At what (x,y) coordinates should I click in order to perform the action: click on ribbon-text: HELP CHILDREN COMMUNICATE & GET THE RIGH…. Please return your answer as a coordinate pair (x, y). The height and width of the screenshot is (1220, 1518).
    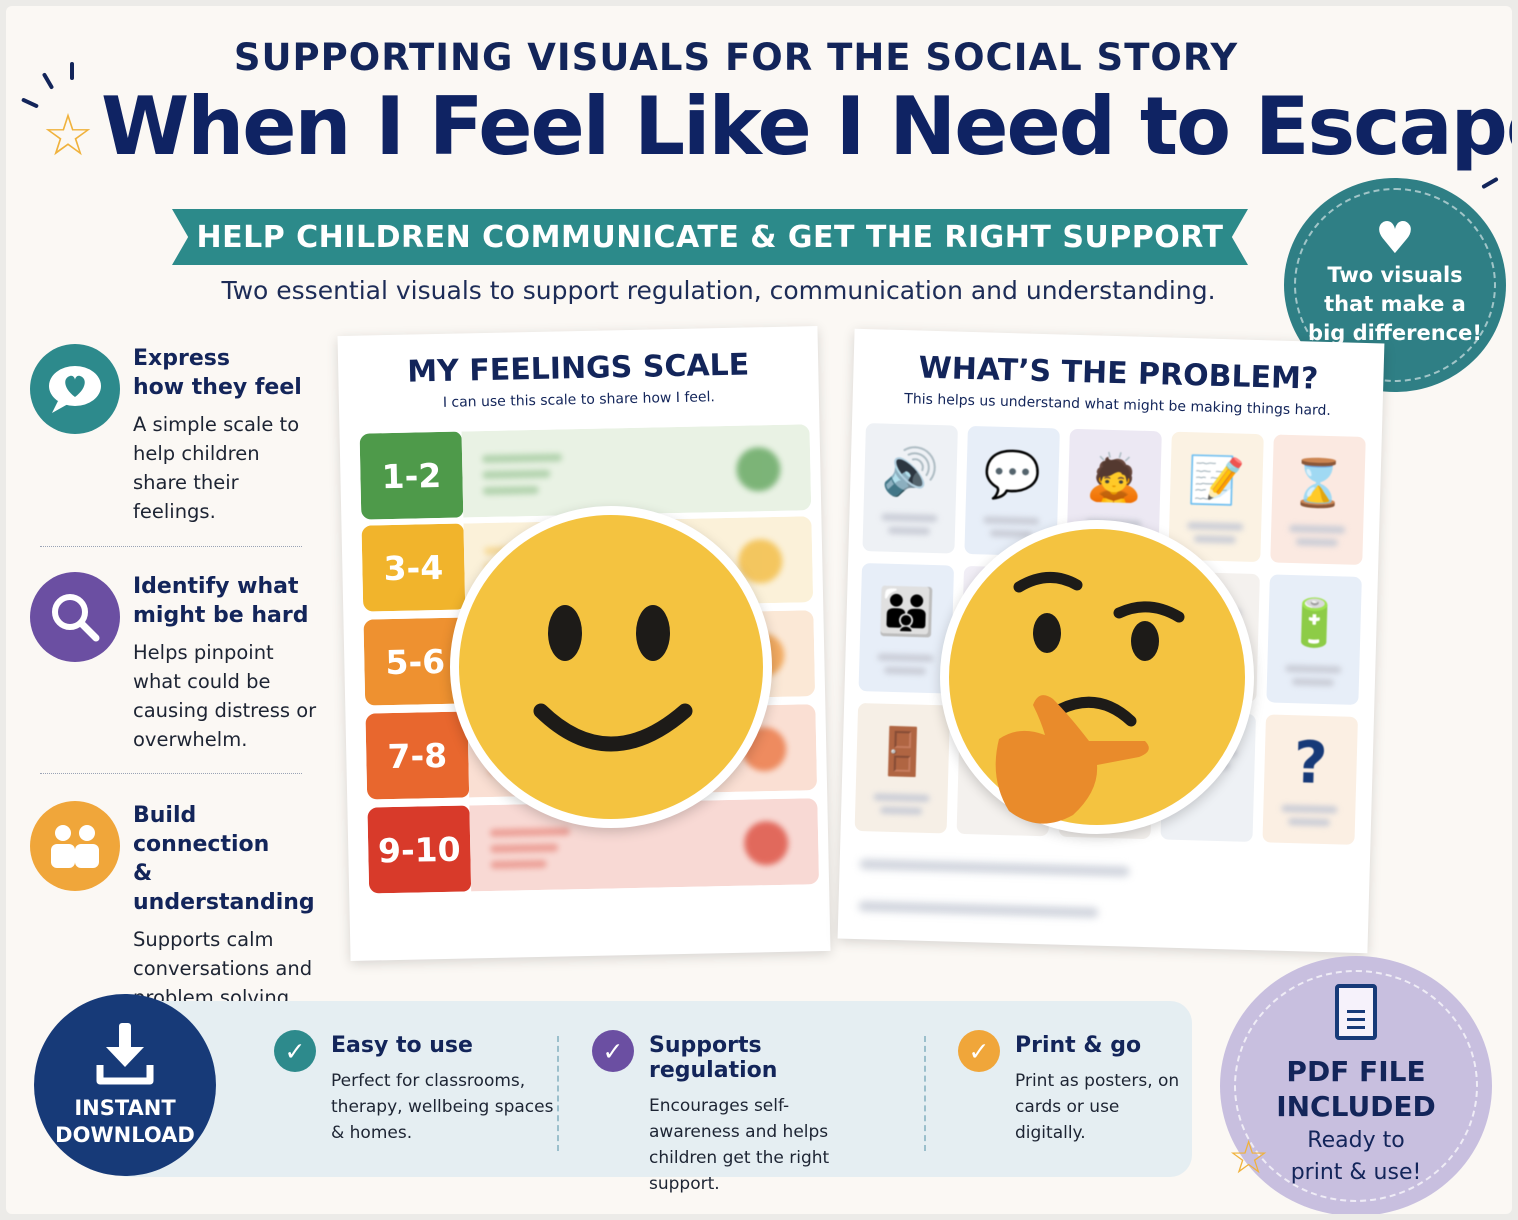
    Looking at the image, I should click on (710, 237).